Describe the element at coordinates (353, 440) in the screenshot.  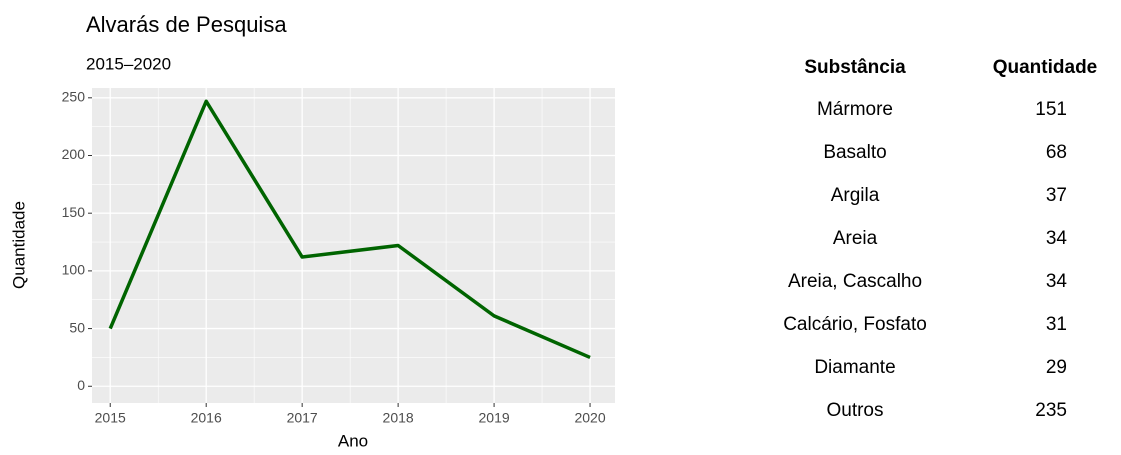
I see `x-axis-label: Ano` at that location.